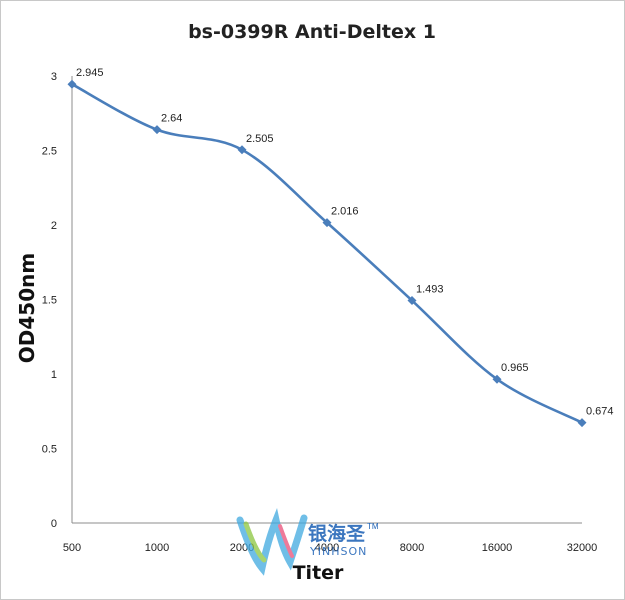  I want to click on x-tick-label: 32000, so click(582, 548).